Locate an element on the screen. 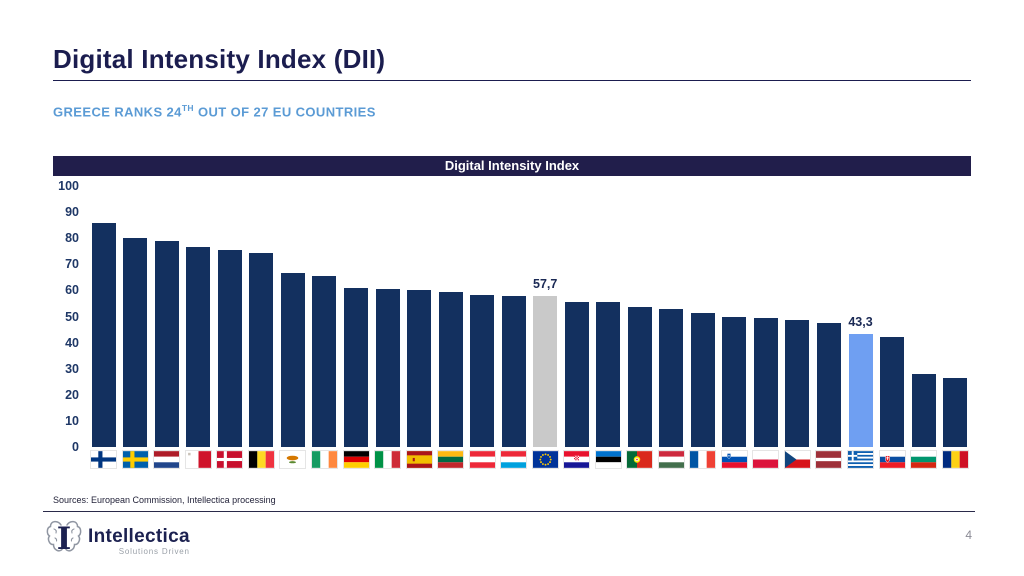 The image size is (1024, 576). flag-france-icon is located at coordinates (703, 459).